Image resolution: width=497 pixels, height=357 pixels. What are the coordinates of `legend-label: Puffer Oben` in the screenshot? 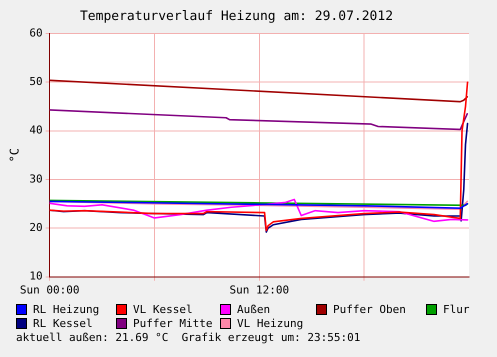 It's located at (369, 309).